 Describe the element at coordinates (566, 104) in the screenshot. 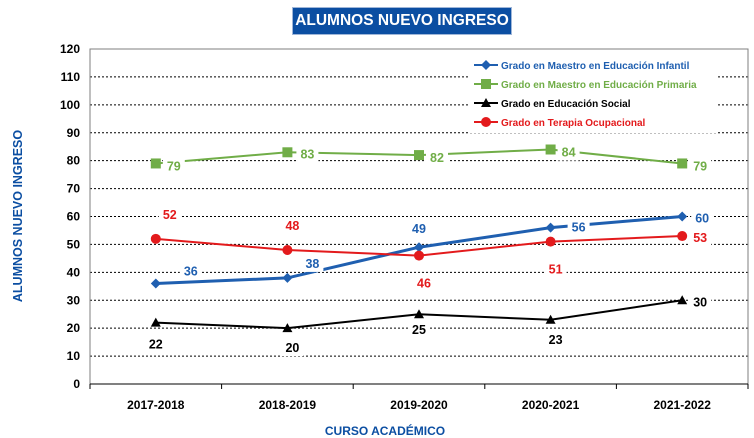

I see `legend-entry: Grado en Educación Social` at that location.